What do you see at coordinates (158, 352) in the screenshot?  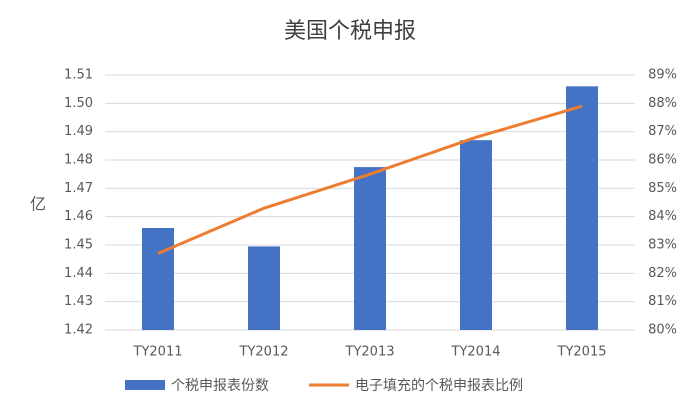 I see `x-tick-label: TY2011` at bounding box center [158, 352].